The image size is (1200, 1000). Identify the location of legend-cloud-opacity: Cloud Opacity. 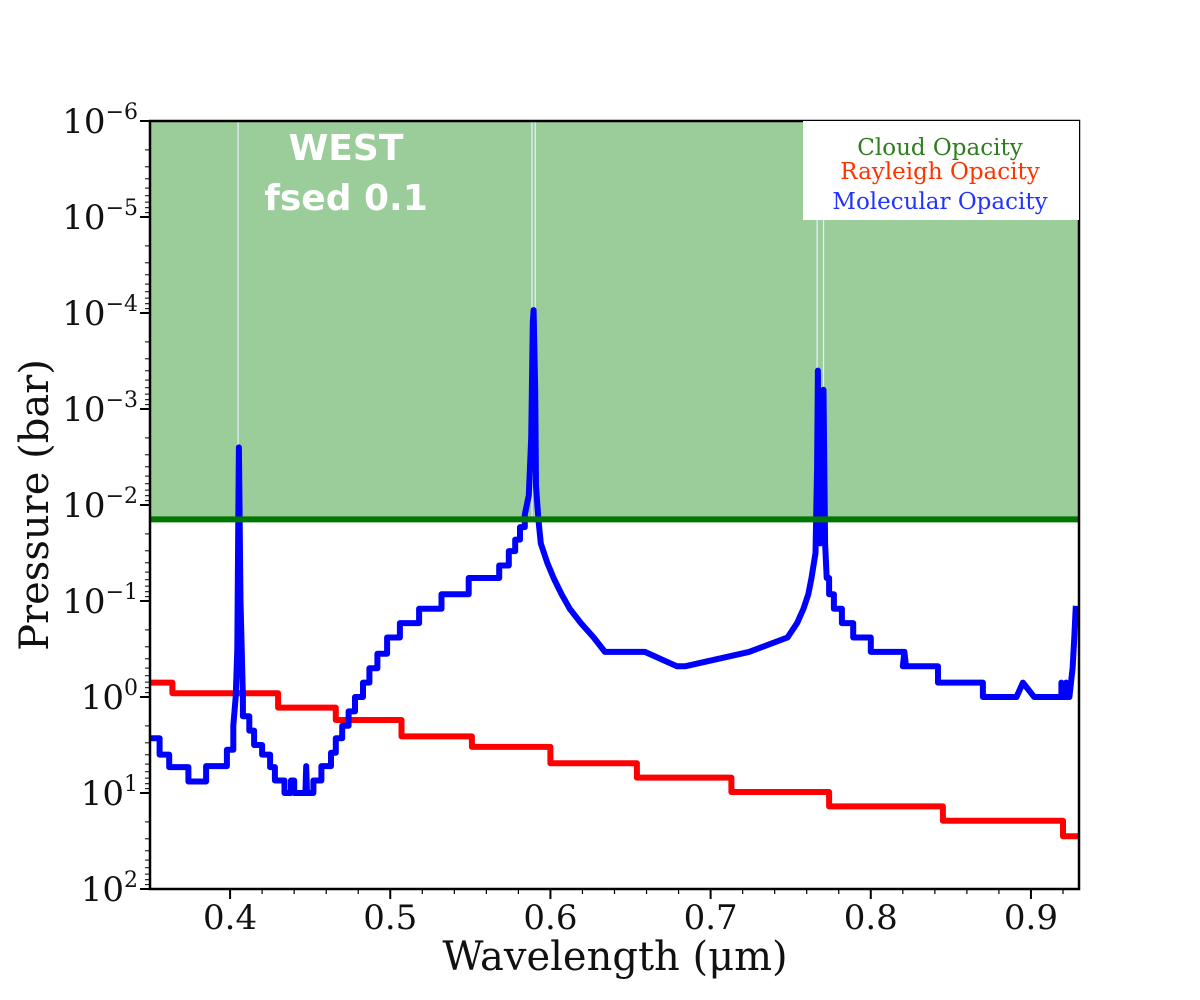
(939, 148).